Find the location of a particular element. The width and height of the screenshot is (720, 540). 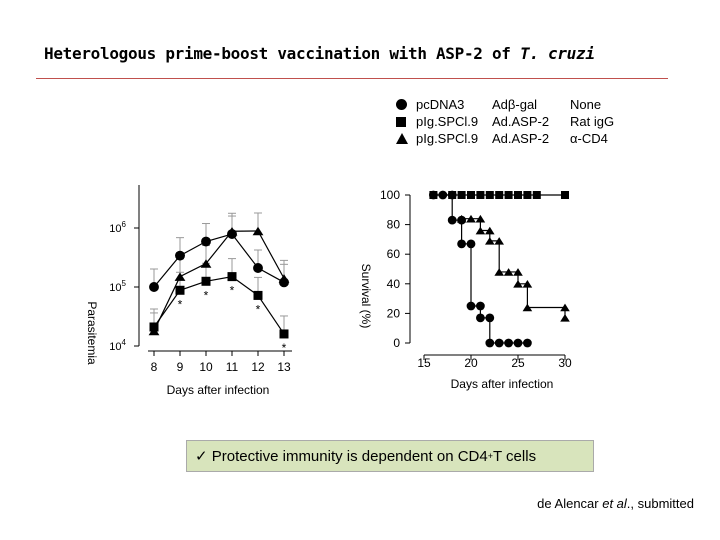

legend-row-triangle: pIg.SPCl.9 Ad.ASP-2 α-CD4 is located at coordinates (513, 138).